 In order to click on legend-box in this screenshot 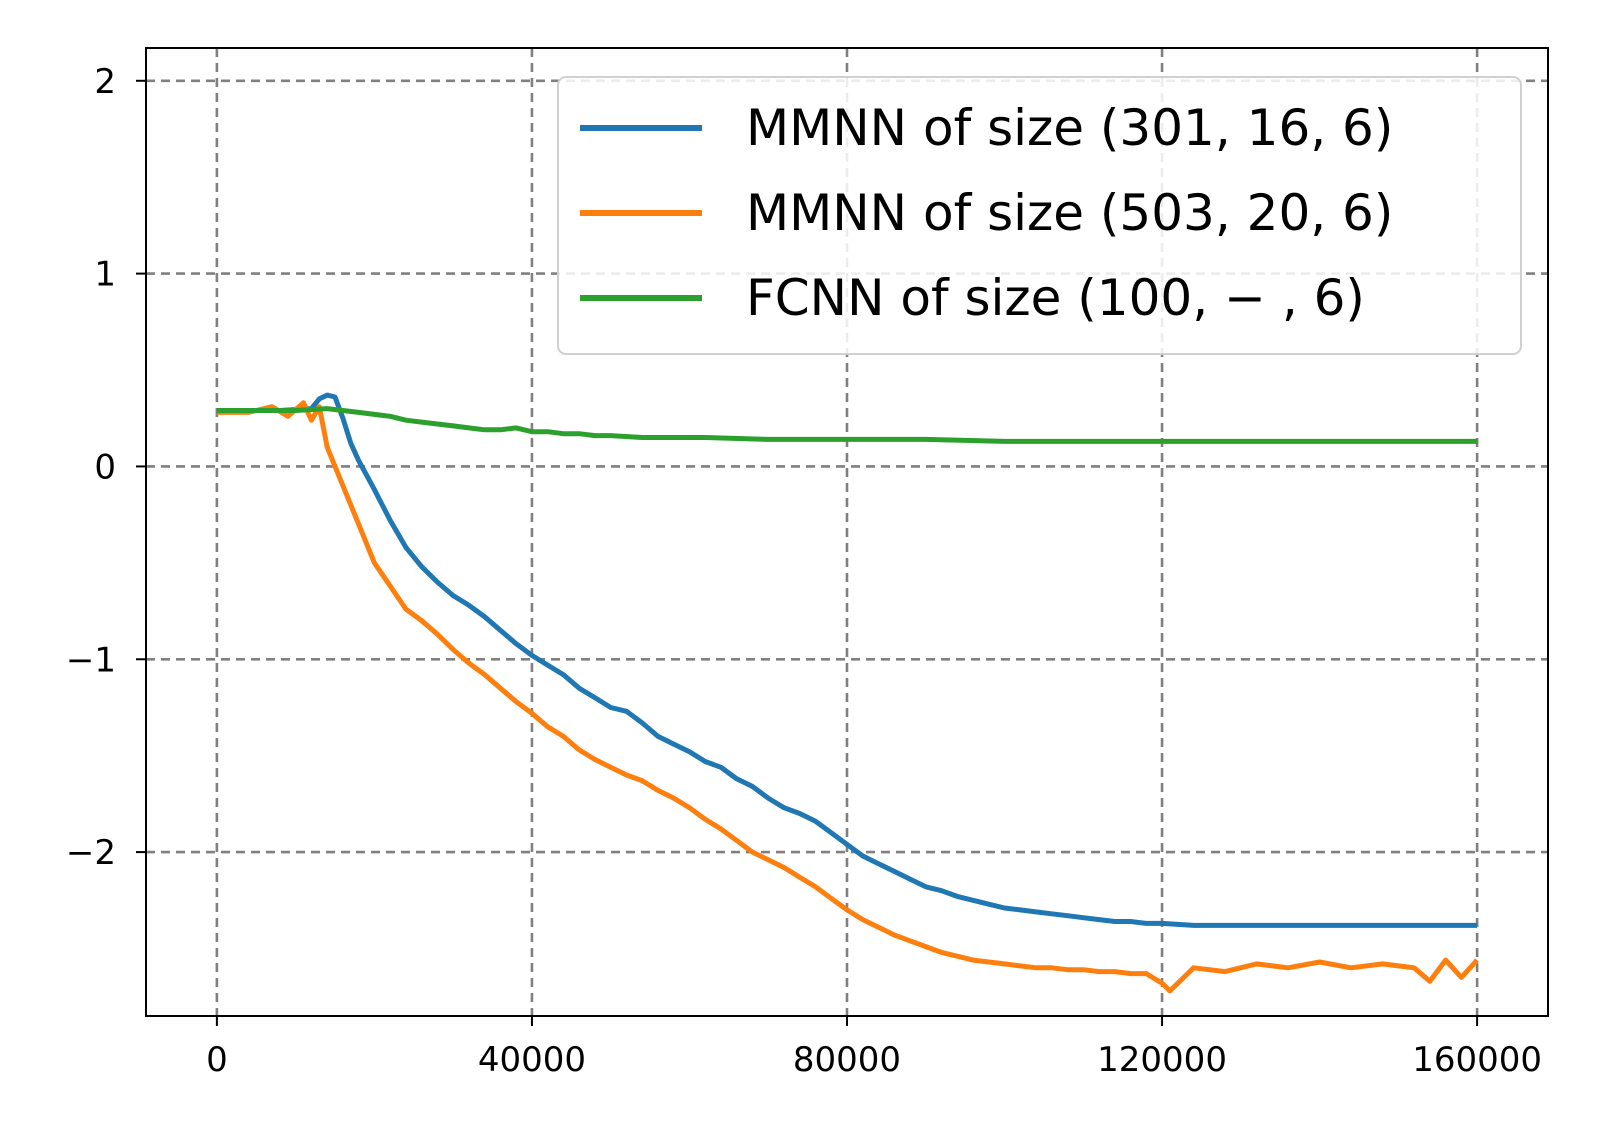, I will do `click(1039, 215)`.